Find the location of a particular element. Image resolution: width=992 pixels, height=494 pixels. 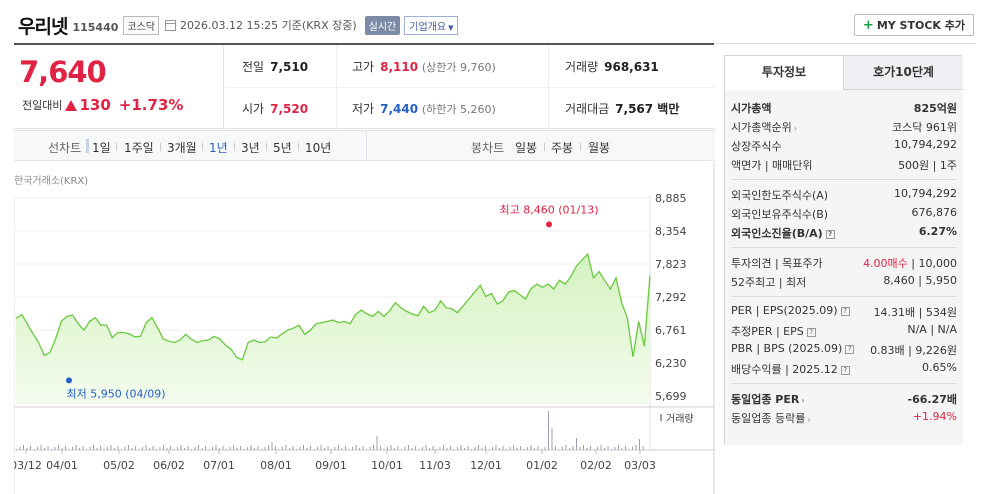

invest-row-value: 4.00매수 | 10,000 is located at coordinates (910, 263).